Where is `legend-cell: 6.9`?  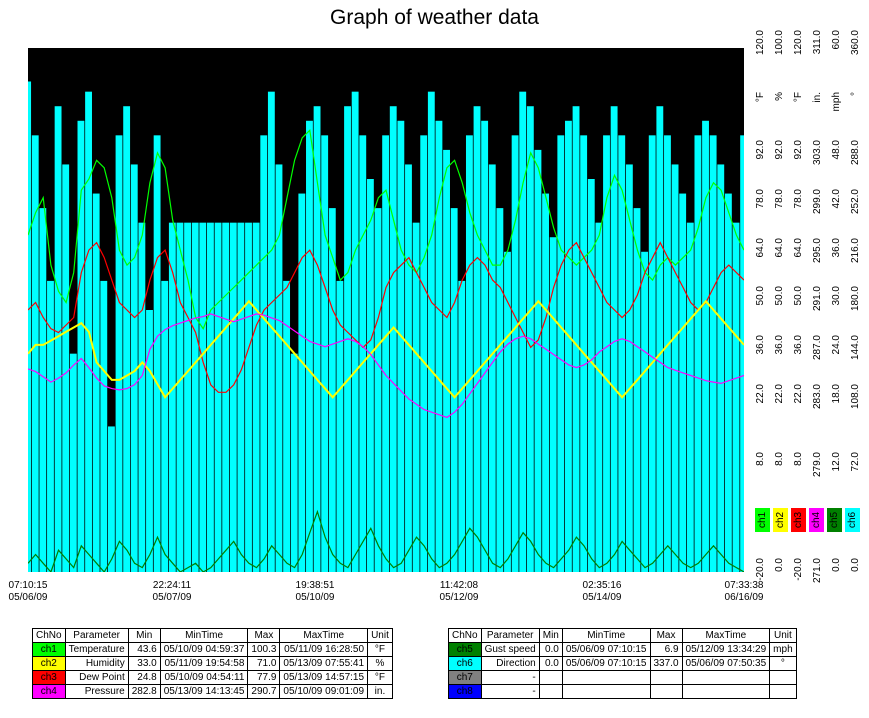 legend-cell: 6.9 is located at coordinates (666, 649).